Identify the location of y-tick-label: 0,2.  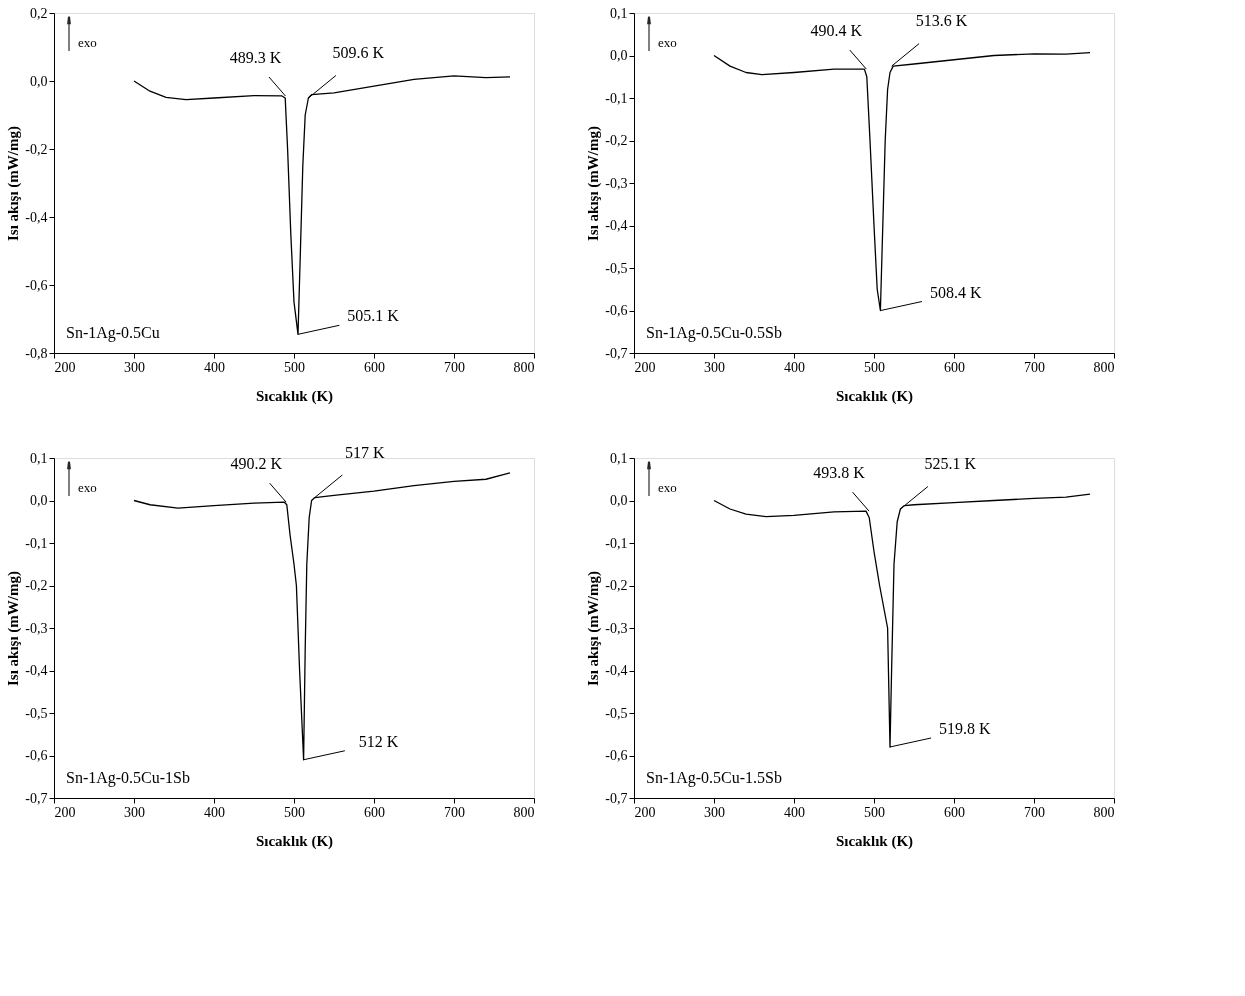
(39, 13).